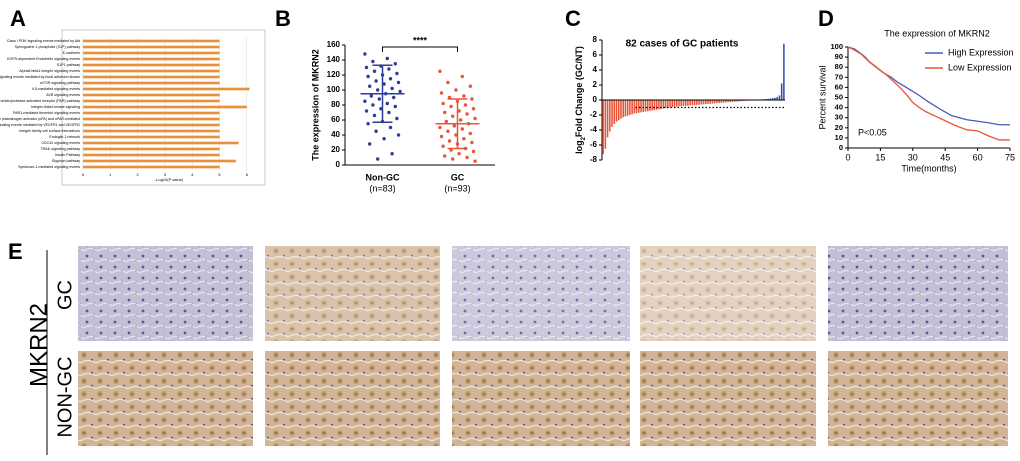 The height and width of the screenshot is (461, 1020). What do you see at coordinates (420, 40) in the screenshot?
I see `significance-label: ****` at bounding box center [420, 40].